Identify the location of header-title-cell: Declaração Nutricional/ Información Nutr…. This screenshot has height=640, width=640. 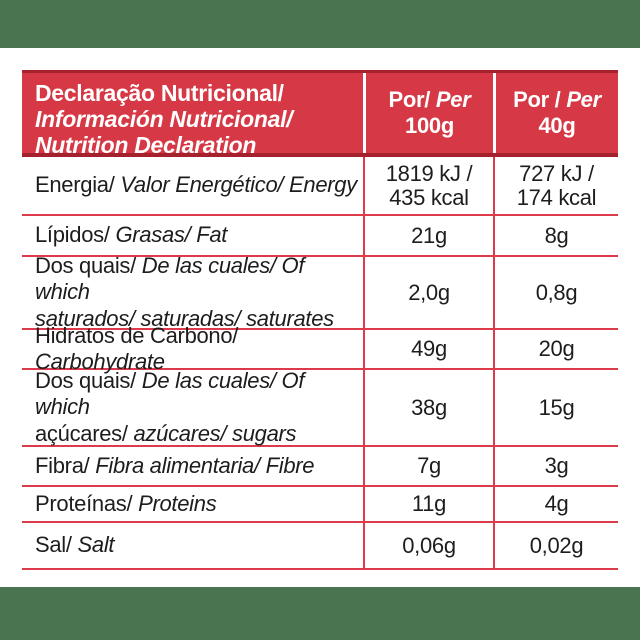
(192, 115).